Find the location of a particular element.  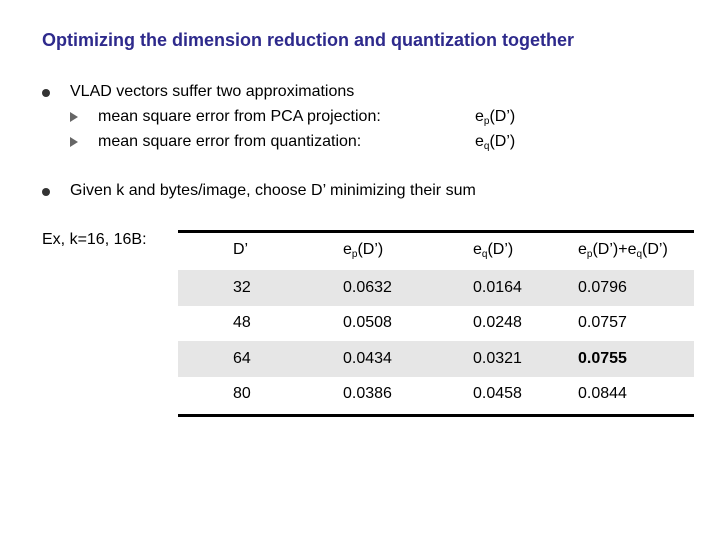

cell-ep: 0.0434 is located at coordinates (367, 358).